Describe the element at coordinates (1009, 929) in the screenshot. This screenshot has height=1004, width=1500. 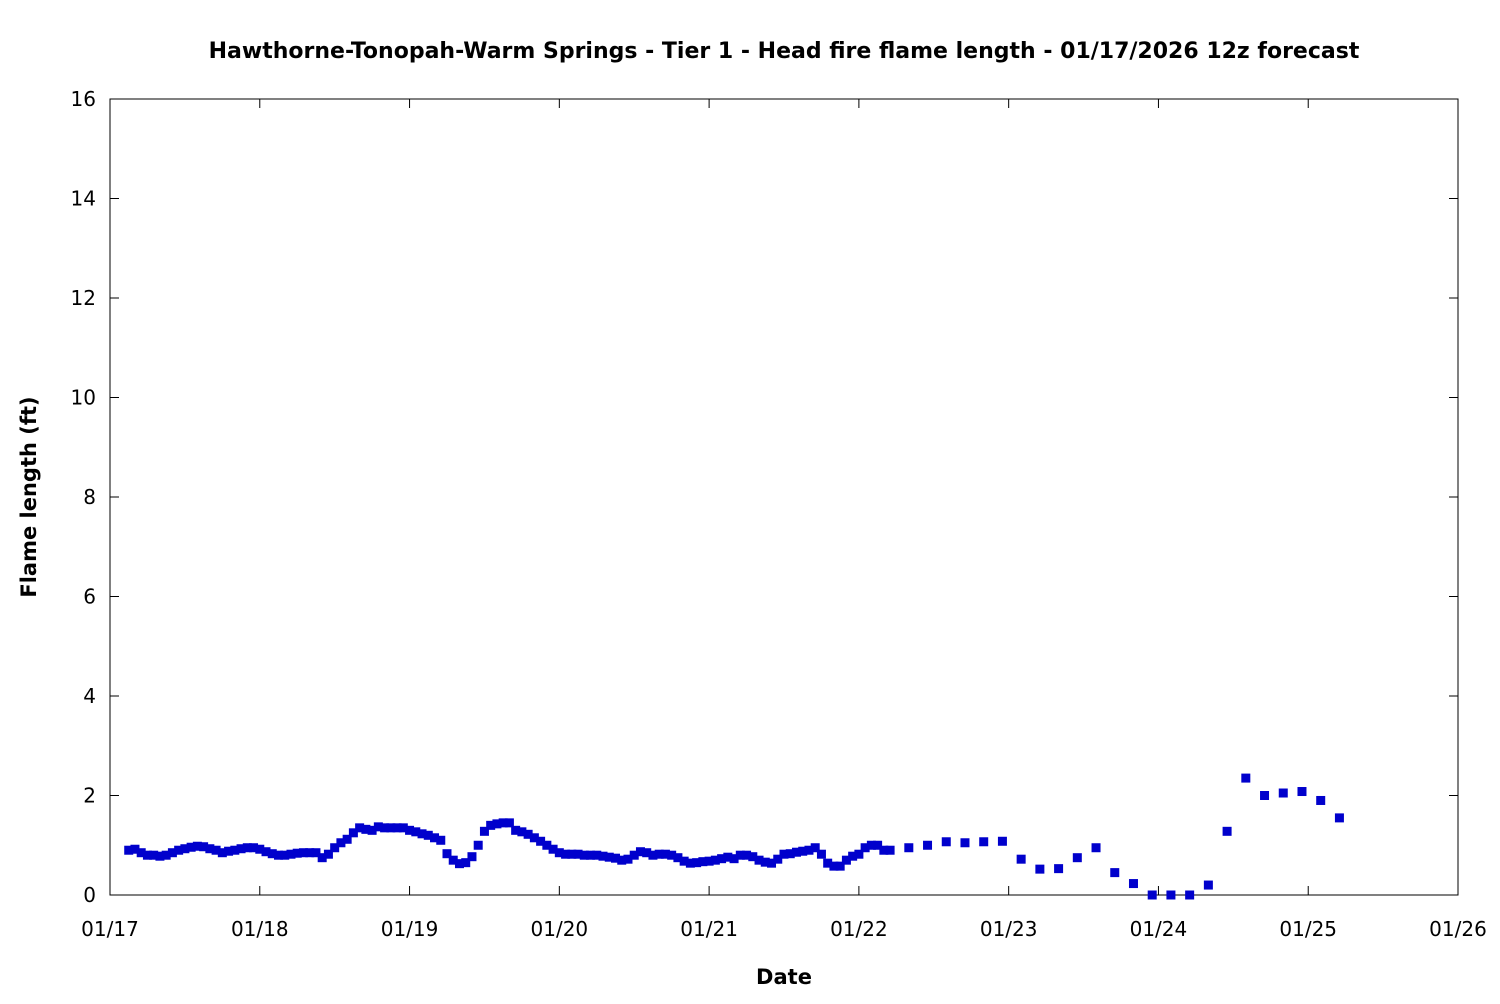
I see `x-tick-label: 01/23` at that location.